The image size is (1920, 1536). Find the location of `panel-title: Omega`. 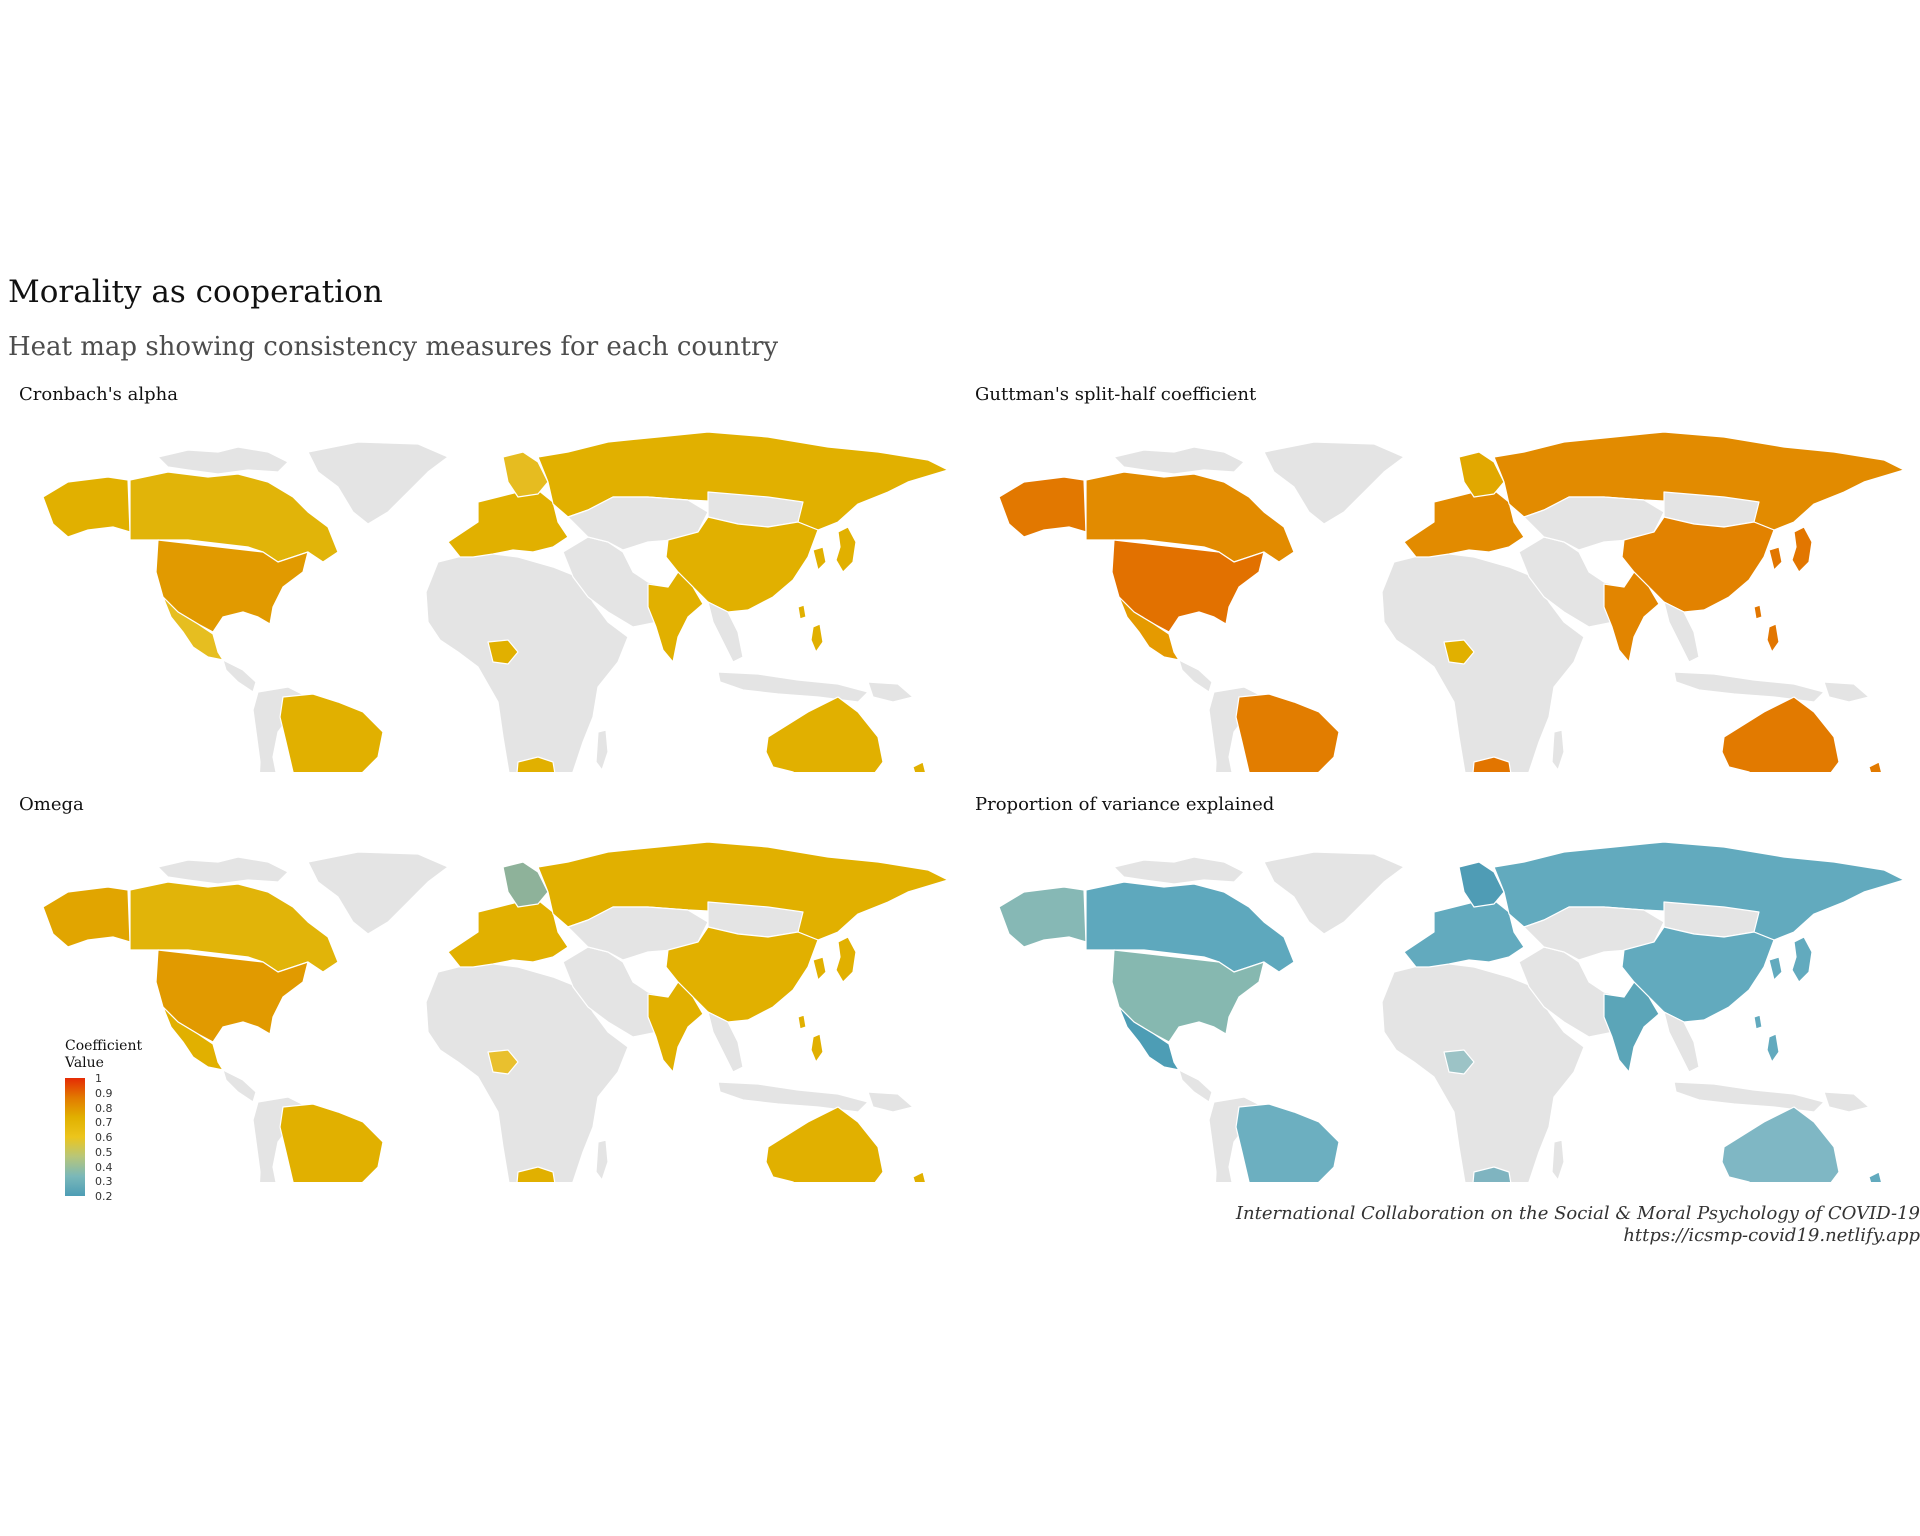

panel-title: Omega is located at coordinates (51, 804).